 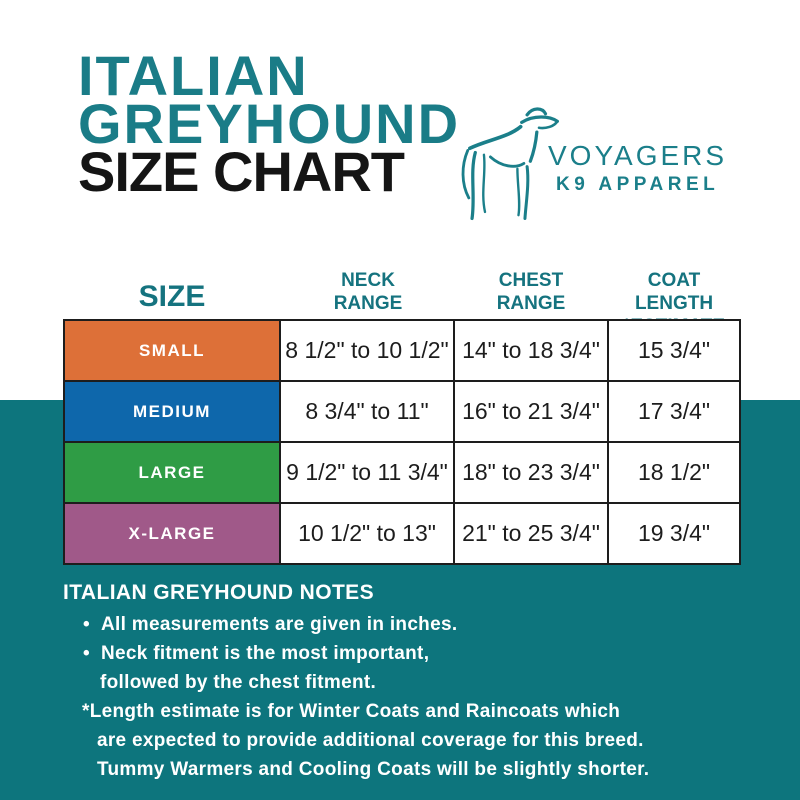 What do you see at coordinates (531, 350) in the screenshot?
I see `chest-cell-small: 14" to 18 3/4"` at bounding box center [531, 350].